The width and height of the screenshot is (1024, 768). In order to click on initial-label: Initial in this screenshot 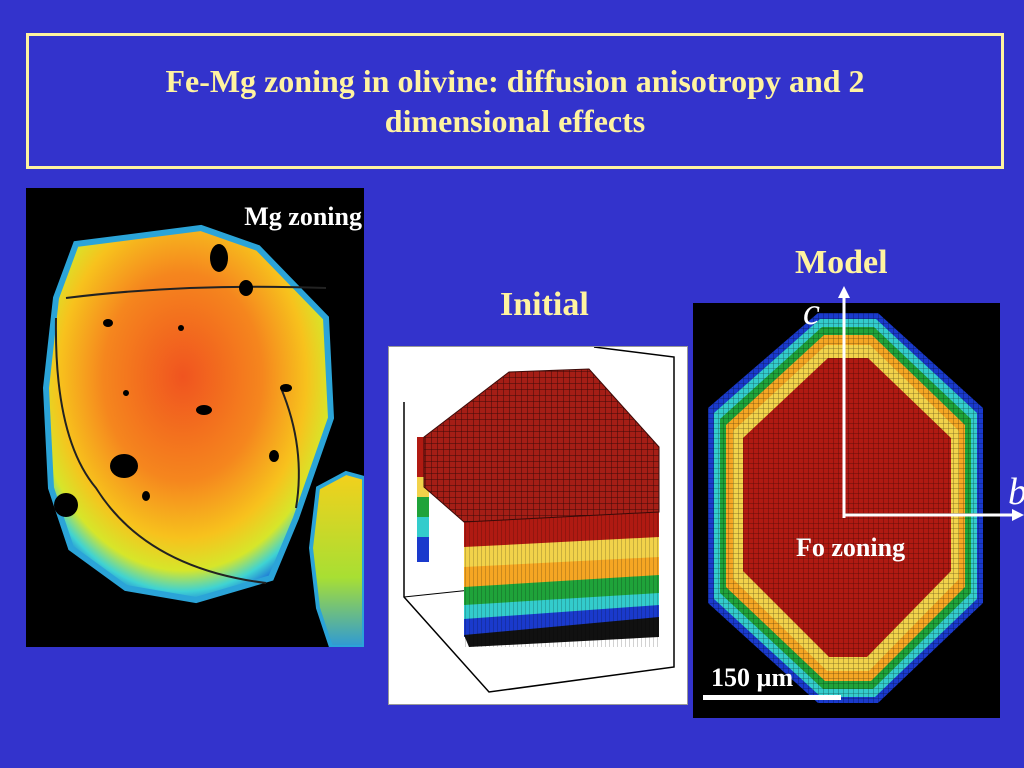, I will do `click(544, 304)`.